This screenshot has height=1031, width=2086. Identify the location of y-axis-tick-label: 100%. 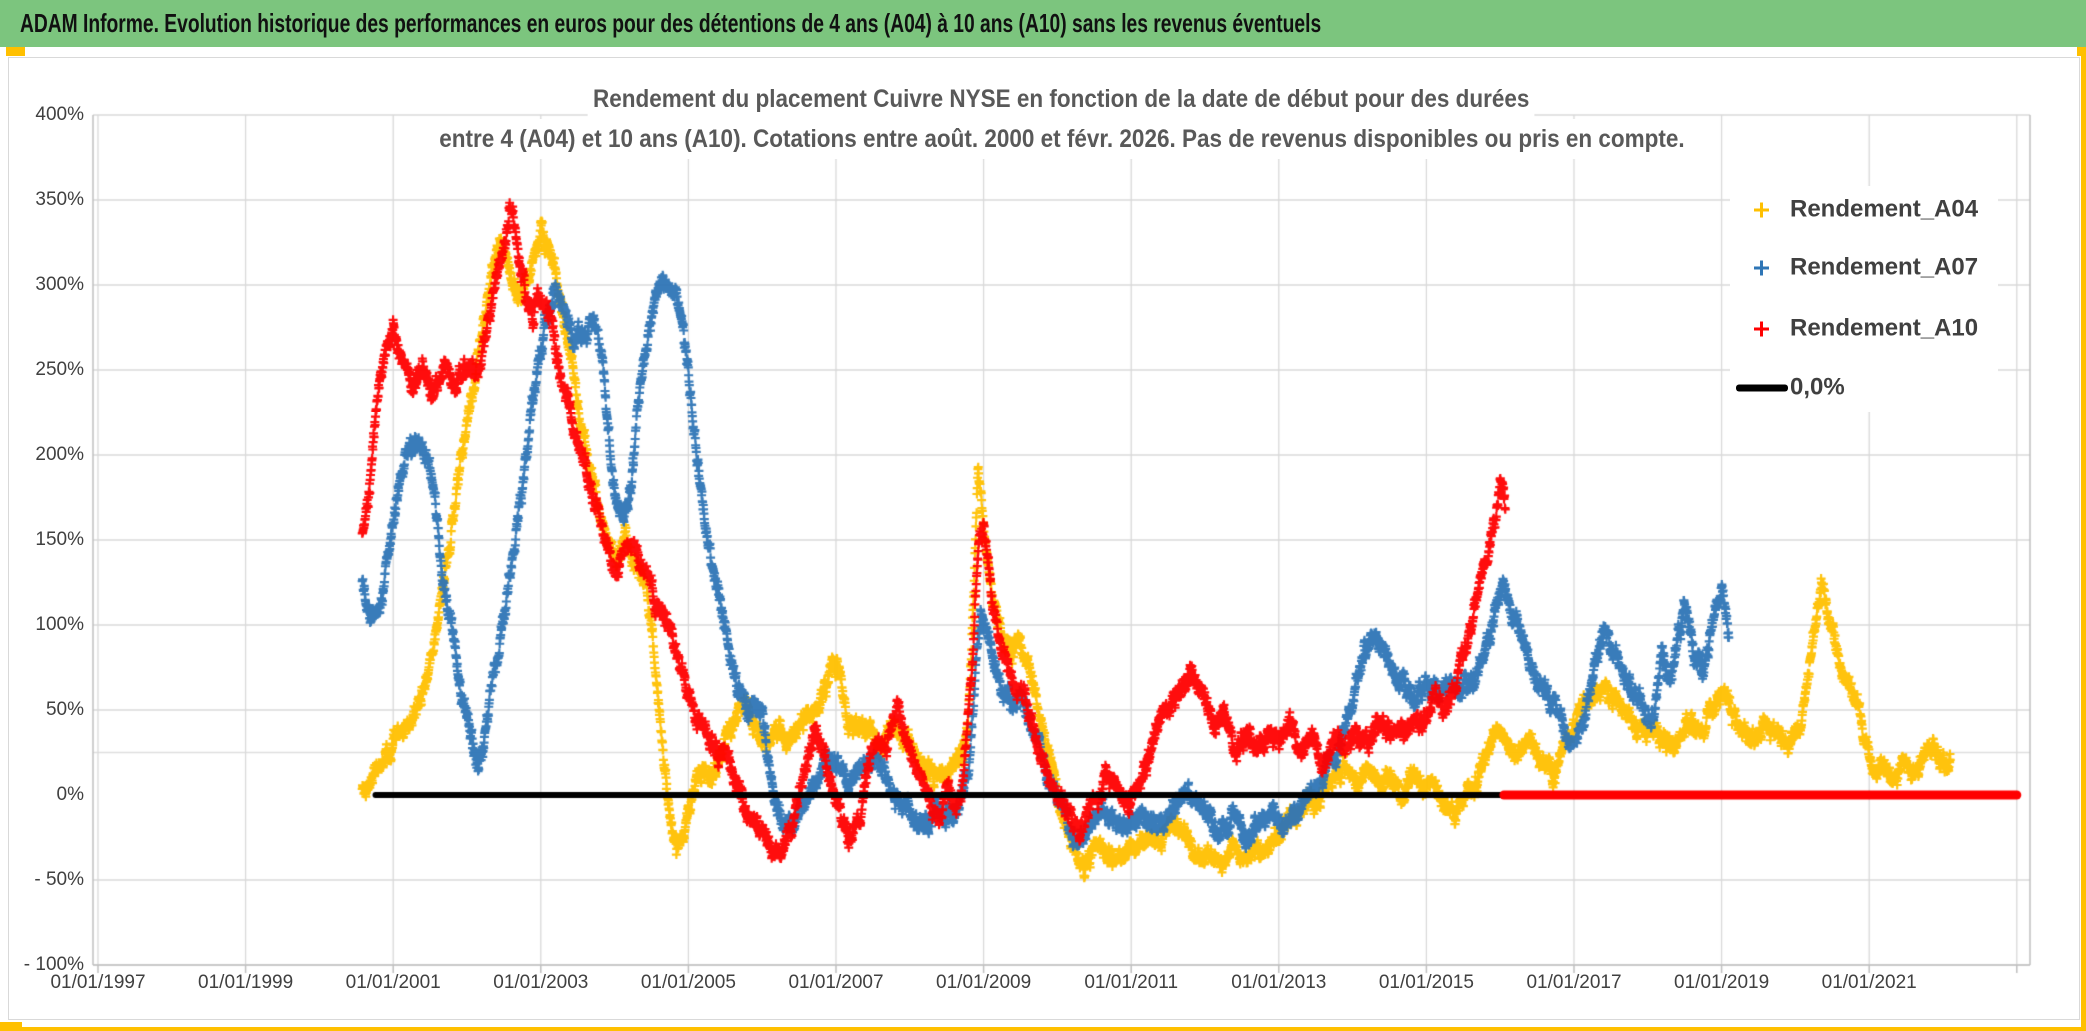
(59, 624).